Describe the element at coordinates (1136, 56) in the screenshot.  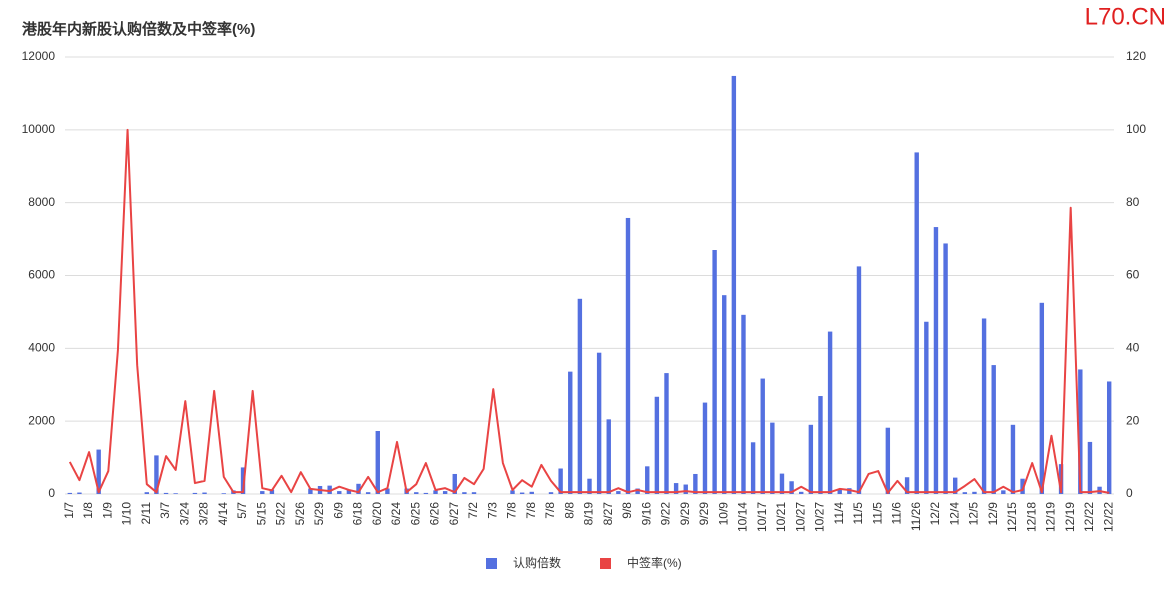
I see `y2-tick-label: 120` at that location.